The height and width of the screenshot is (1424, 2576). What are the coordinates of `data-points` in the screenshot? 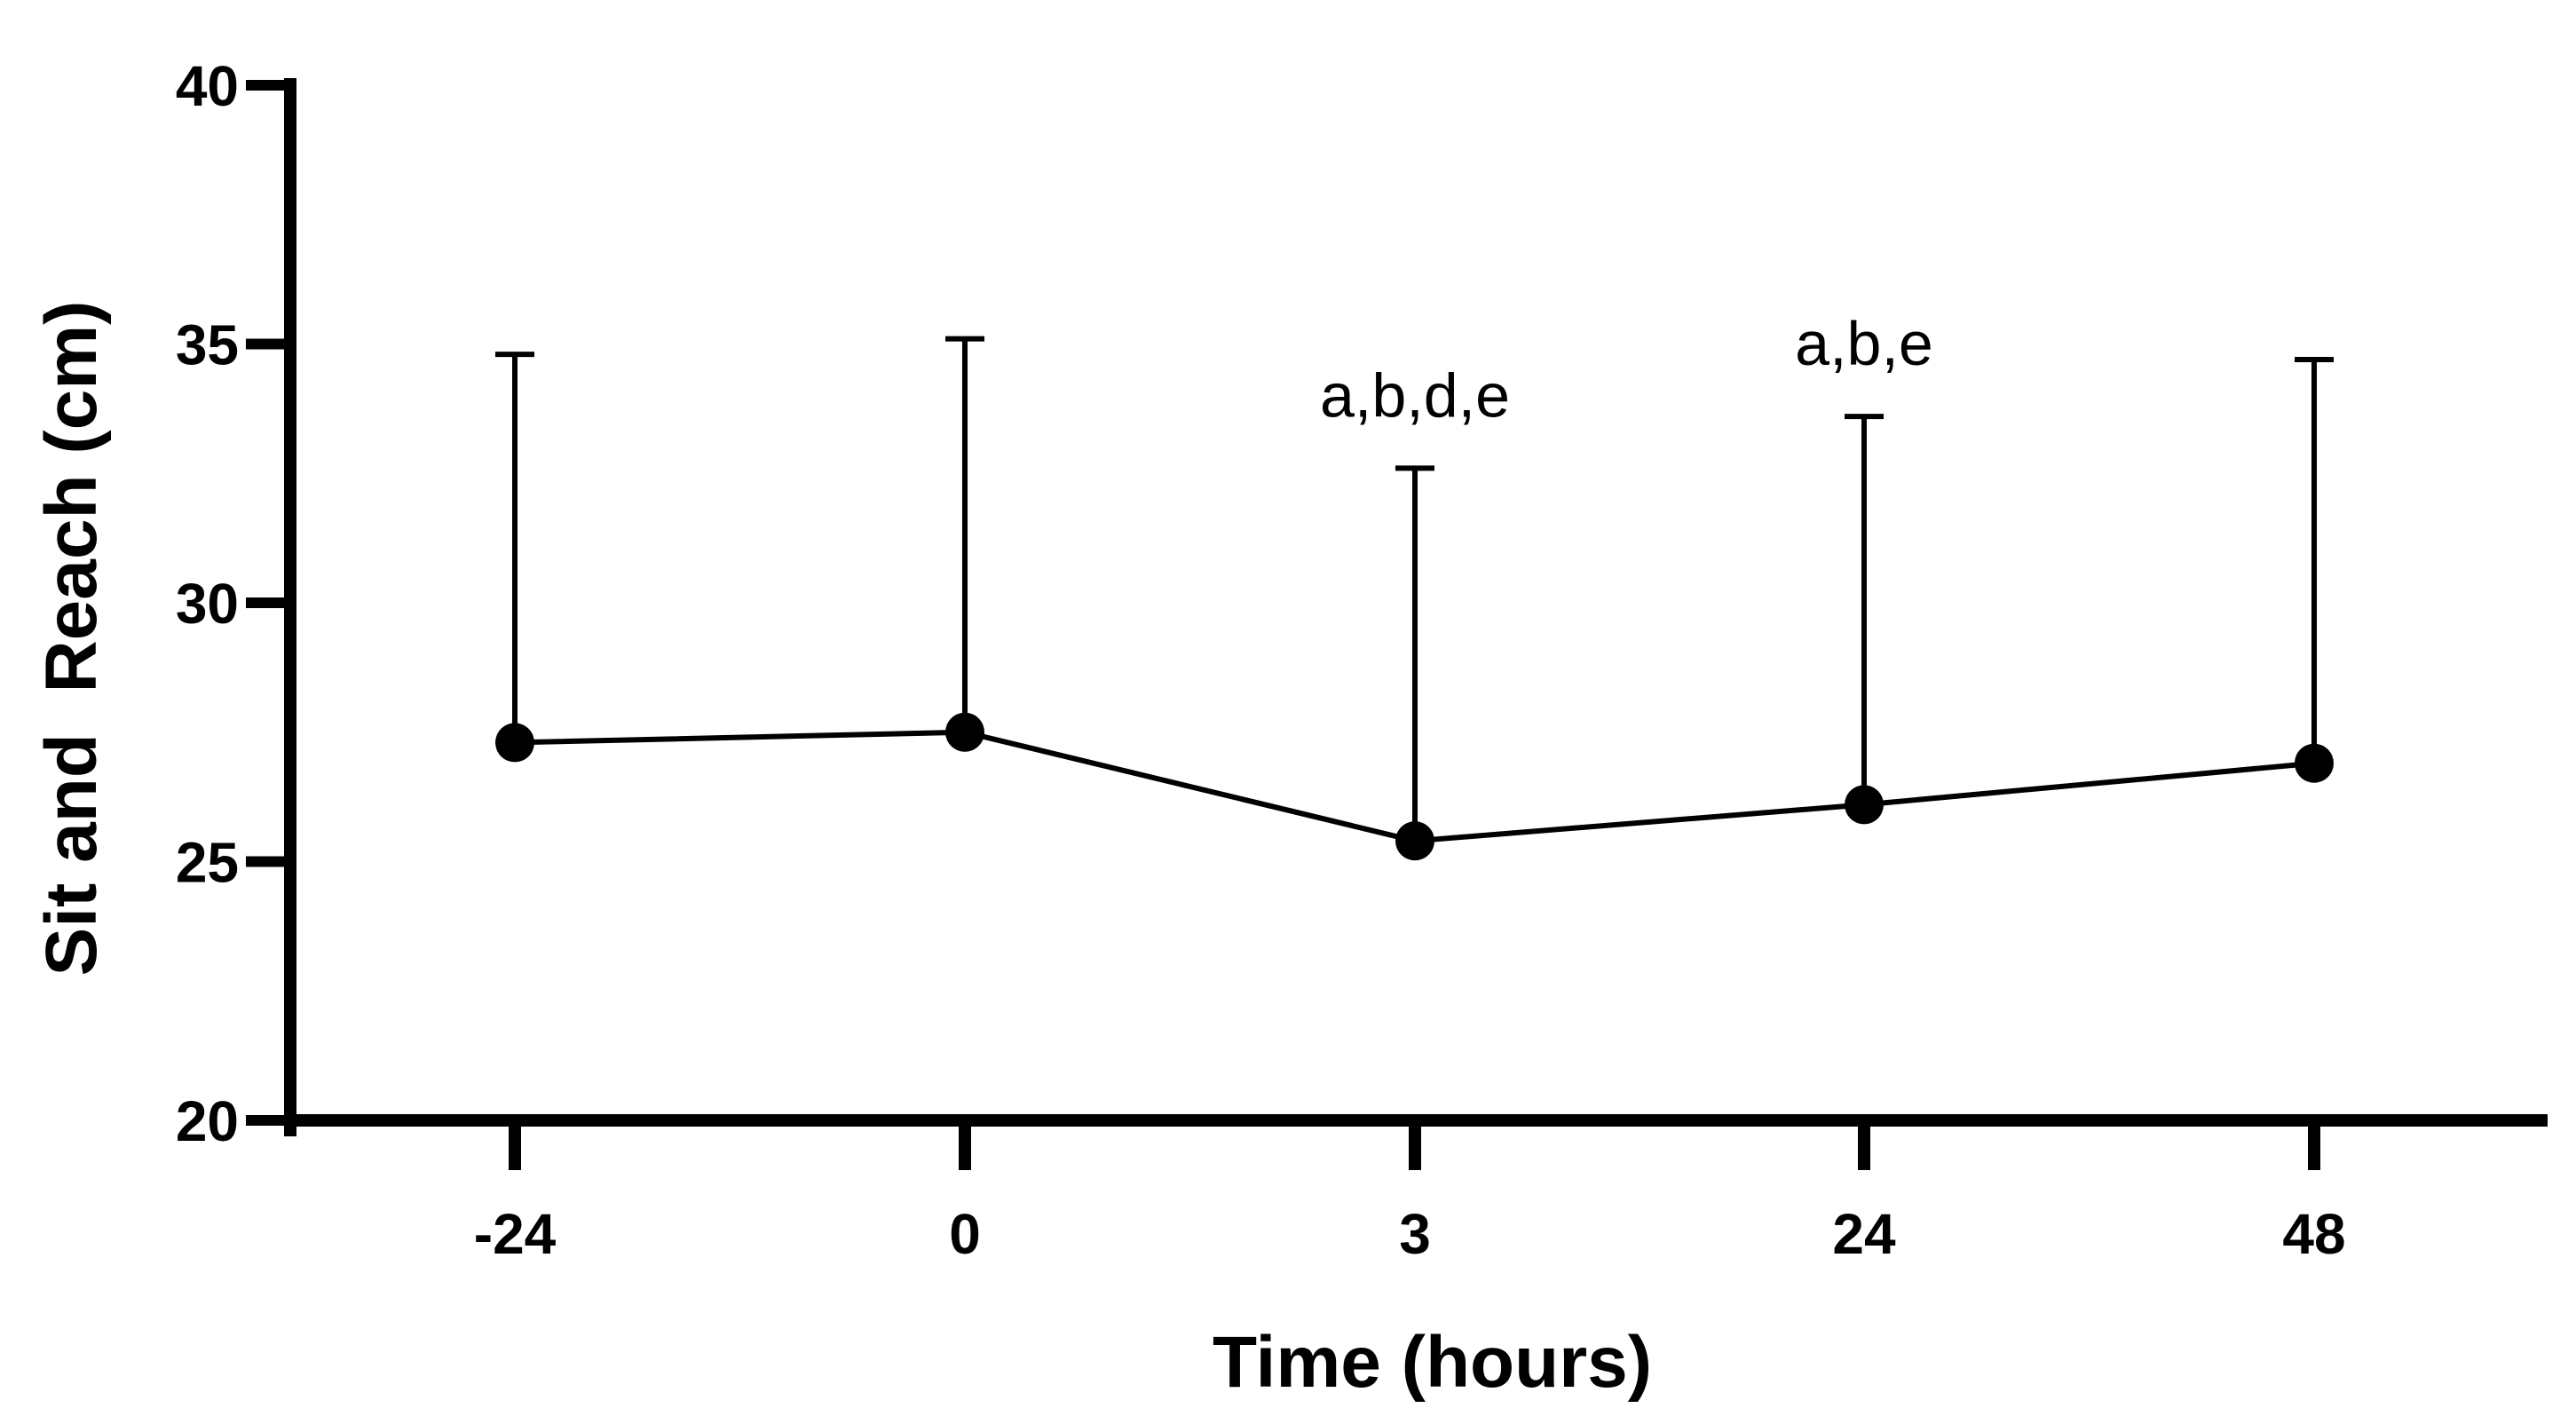 It's located at (1414, 786).